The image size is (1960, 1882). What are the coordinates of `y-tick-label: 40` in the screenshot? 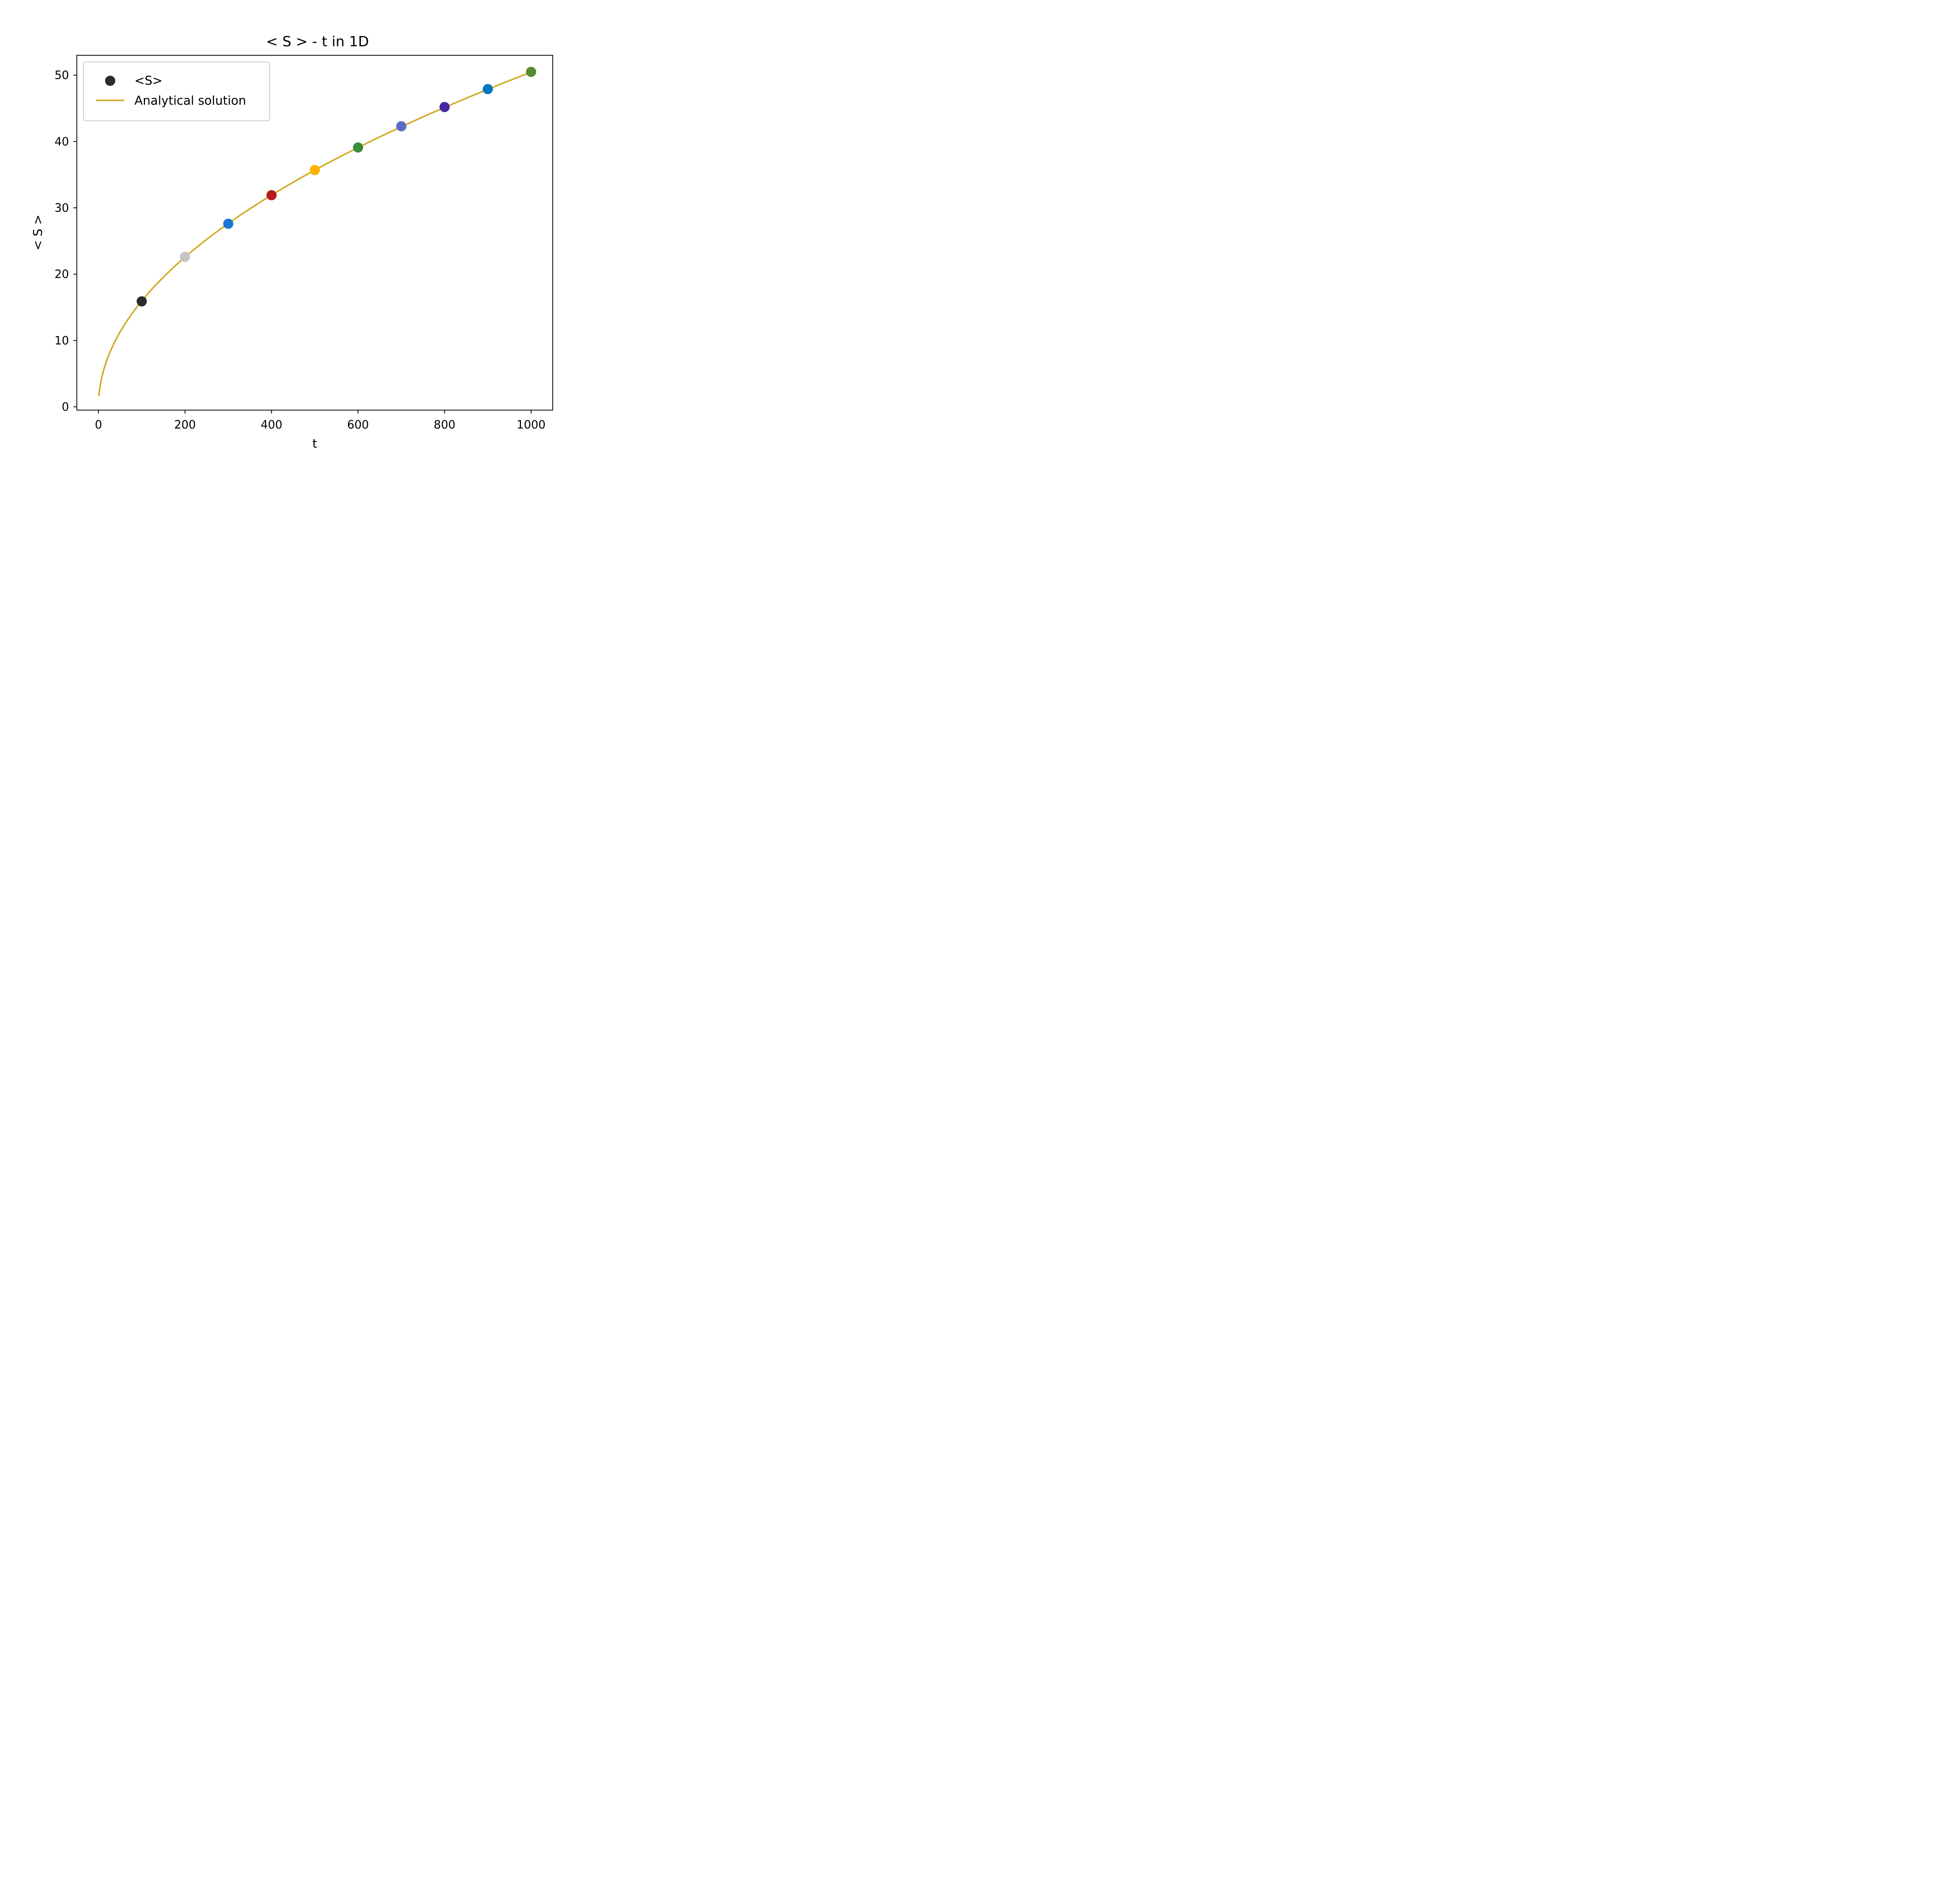 It's located at (61, 141).